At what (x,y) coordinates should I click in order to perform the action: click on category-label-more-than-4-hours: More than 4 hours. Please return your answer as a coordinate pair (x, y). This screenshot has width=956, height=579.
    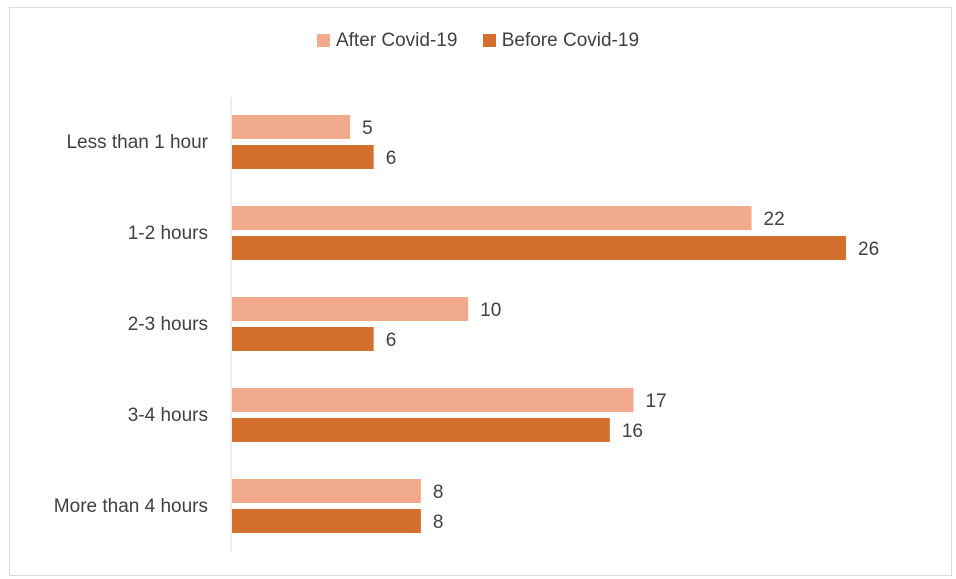
    Looking at the image, I should click on (131, 506).